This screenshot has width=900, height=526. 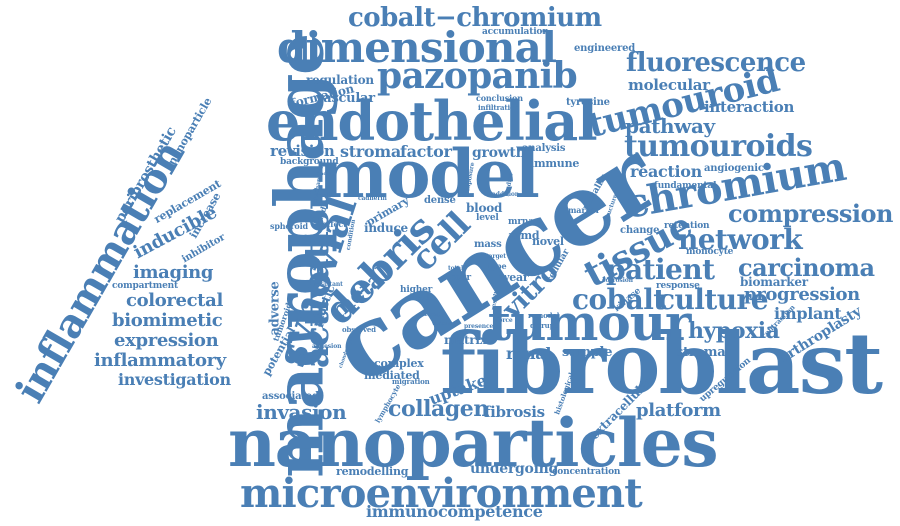 I want to click on word-induce: induce, so click(x=386, y=228).